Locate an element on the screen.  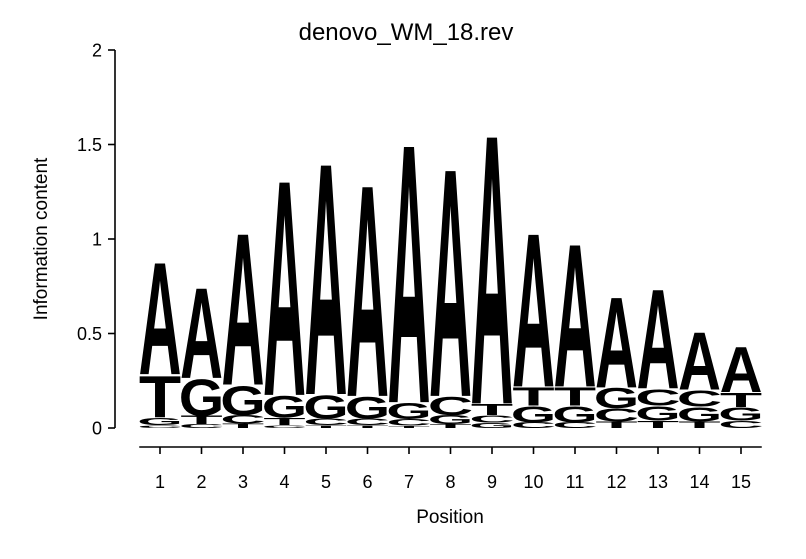
y-axis-title: Information content is located at coordinates (41, 238).